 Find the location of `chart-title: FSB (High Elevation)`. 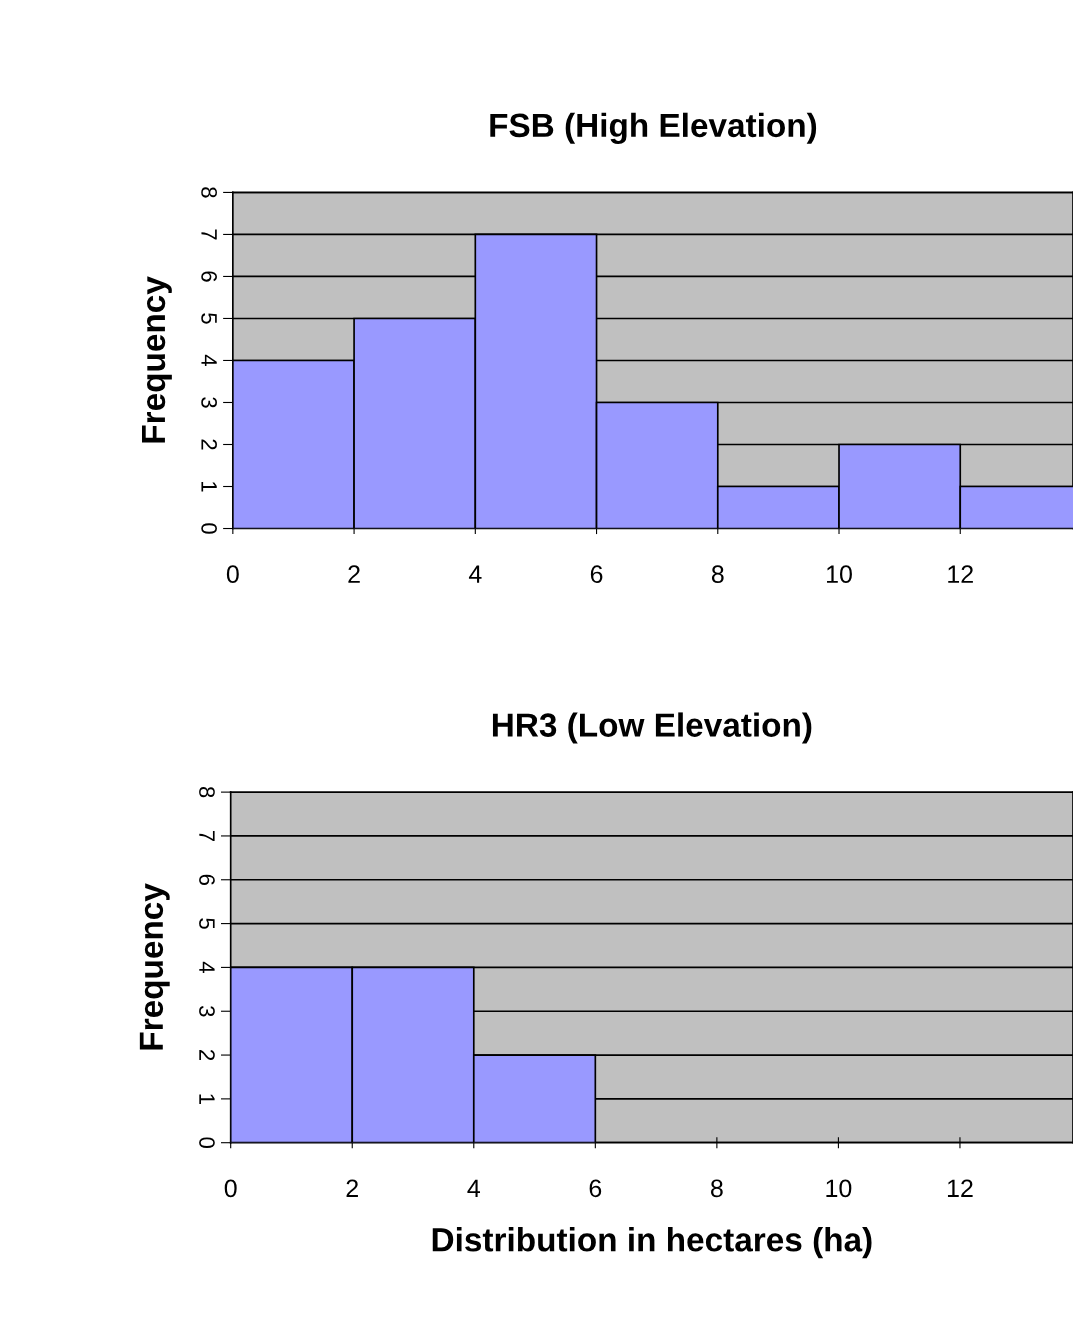

chart-title: FSB (High Elevation) is located at coordinates (653, 128).